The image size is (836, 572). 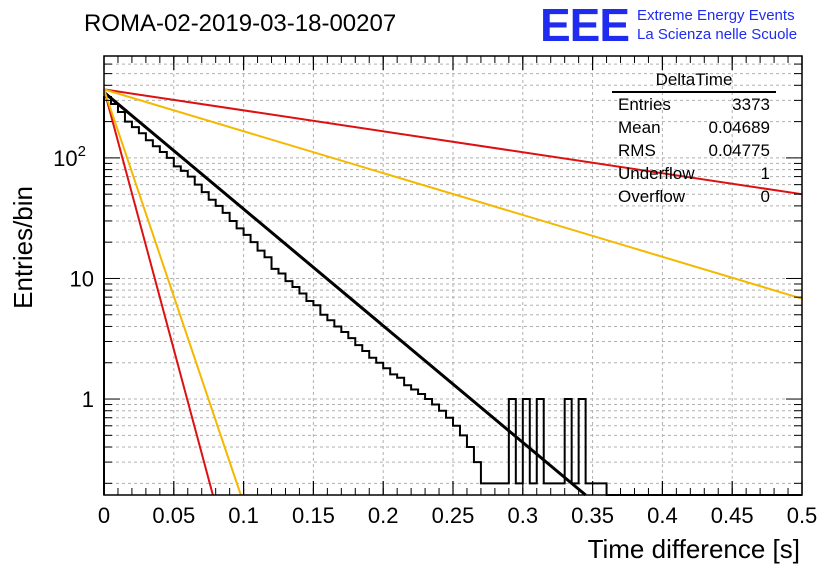 What do you see at coordinates (82, 278) in the screenshot?
I see `y-tick-label: 10` at bounding box center [82, 278].